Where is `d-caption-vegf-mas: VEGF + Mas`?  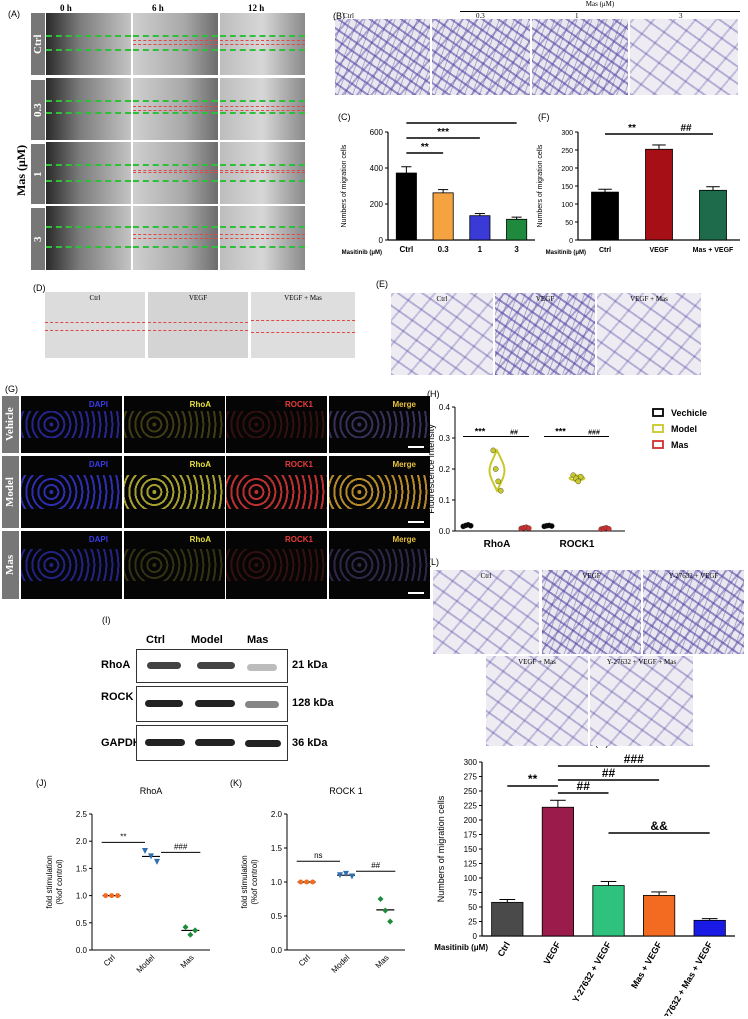 d-caption-vegf-mas: VEGF + Mas is located at coordinates (303, 298).